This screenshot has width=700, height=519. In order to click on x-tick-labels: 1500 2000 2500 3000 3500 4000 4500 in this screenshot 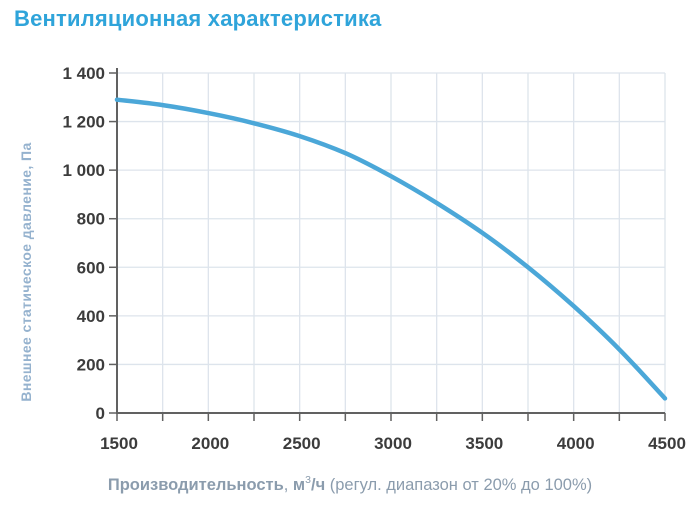, I will do `click(393, 443)`.